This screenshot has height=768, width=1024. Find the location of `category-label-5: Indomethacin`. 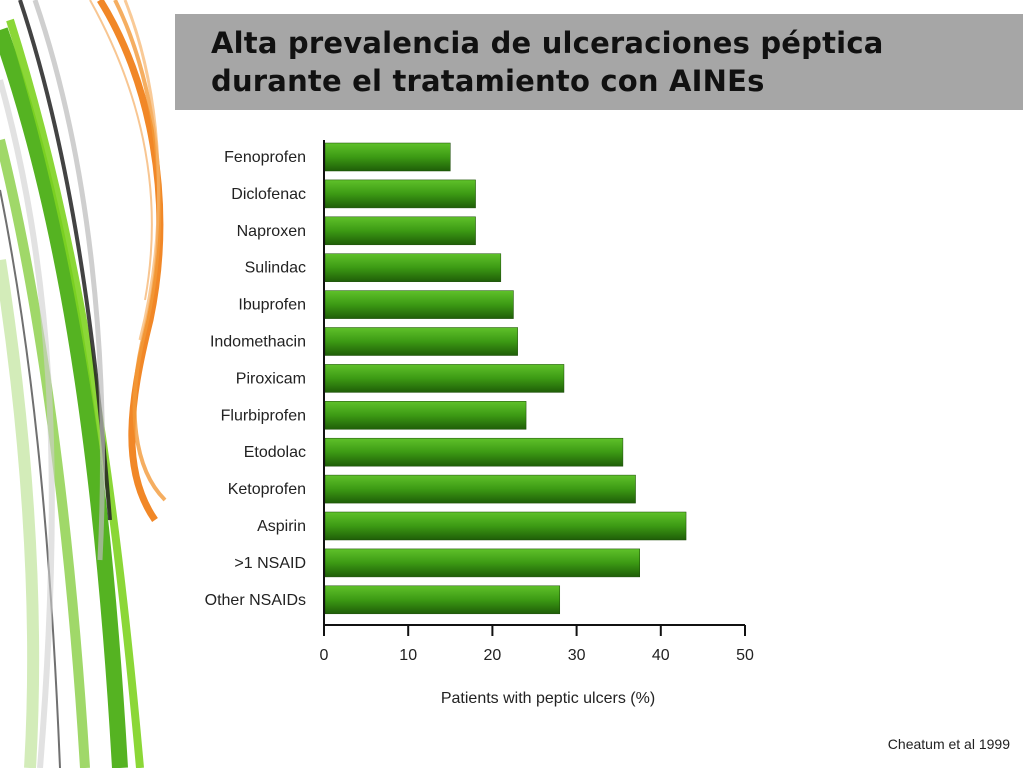

category-label-5: Indomethacin is located at coordinates (258, 342).